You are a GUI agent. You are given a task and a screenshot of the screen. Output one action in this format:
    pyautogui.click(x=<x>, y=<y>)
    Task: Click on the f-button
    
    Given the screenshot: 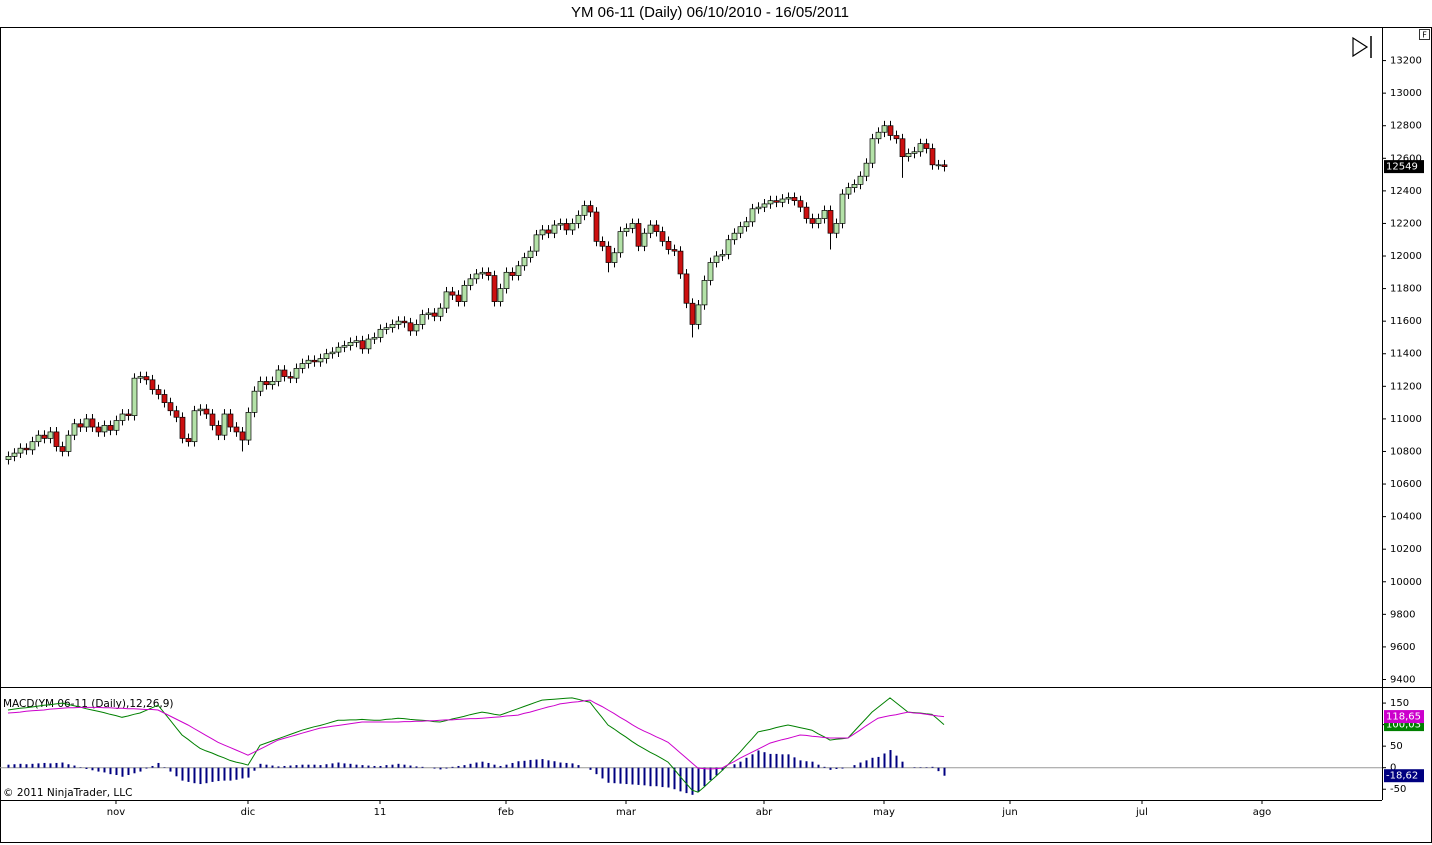 What is the action you would take?
    pyautogui.click(x=1424, y=34)
    